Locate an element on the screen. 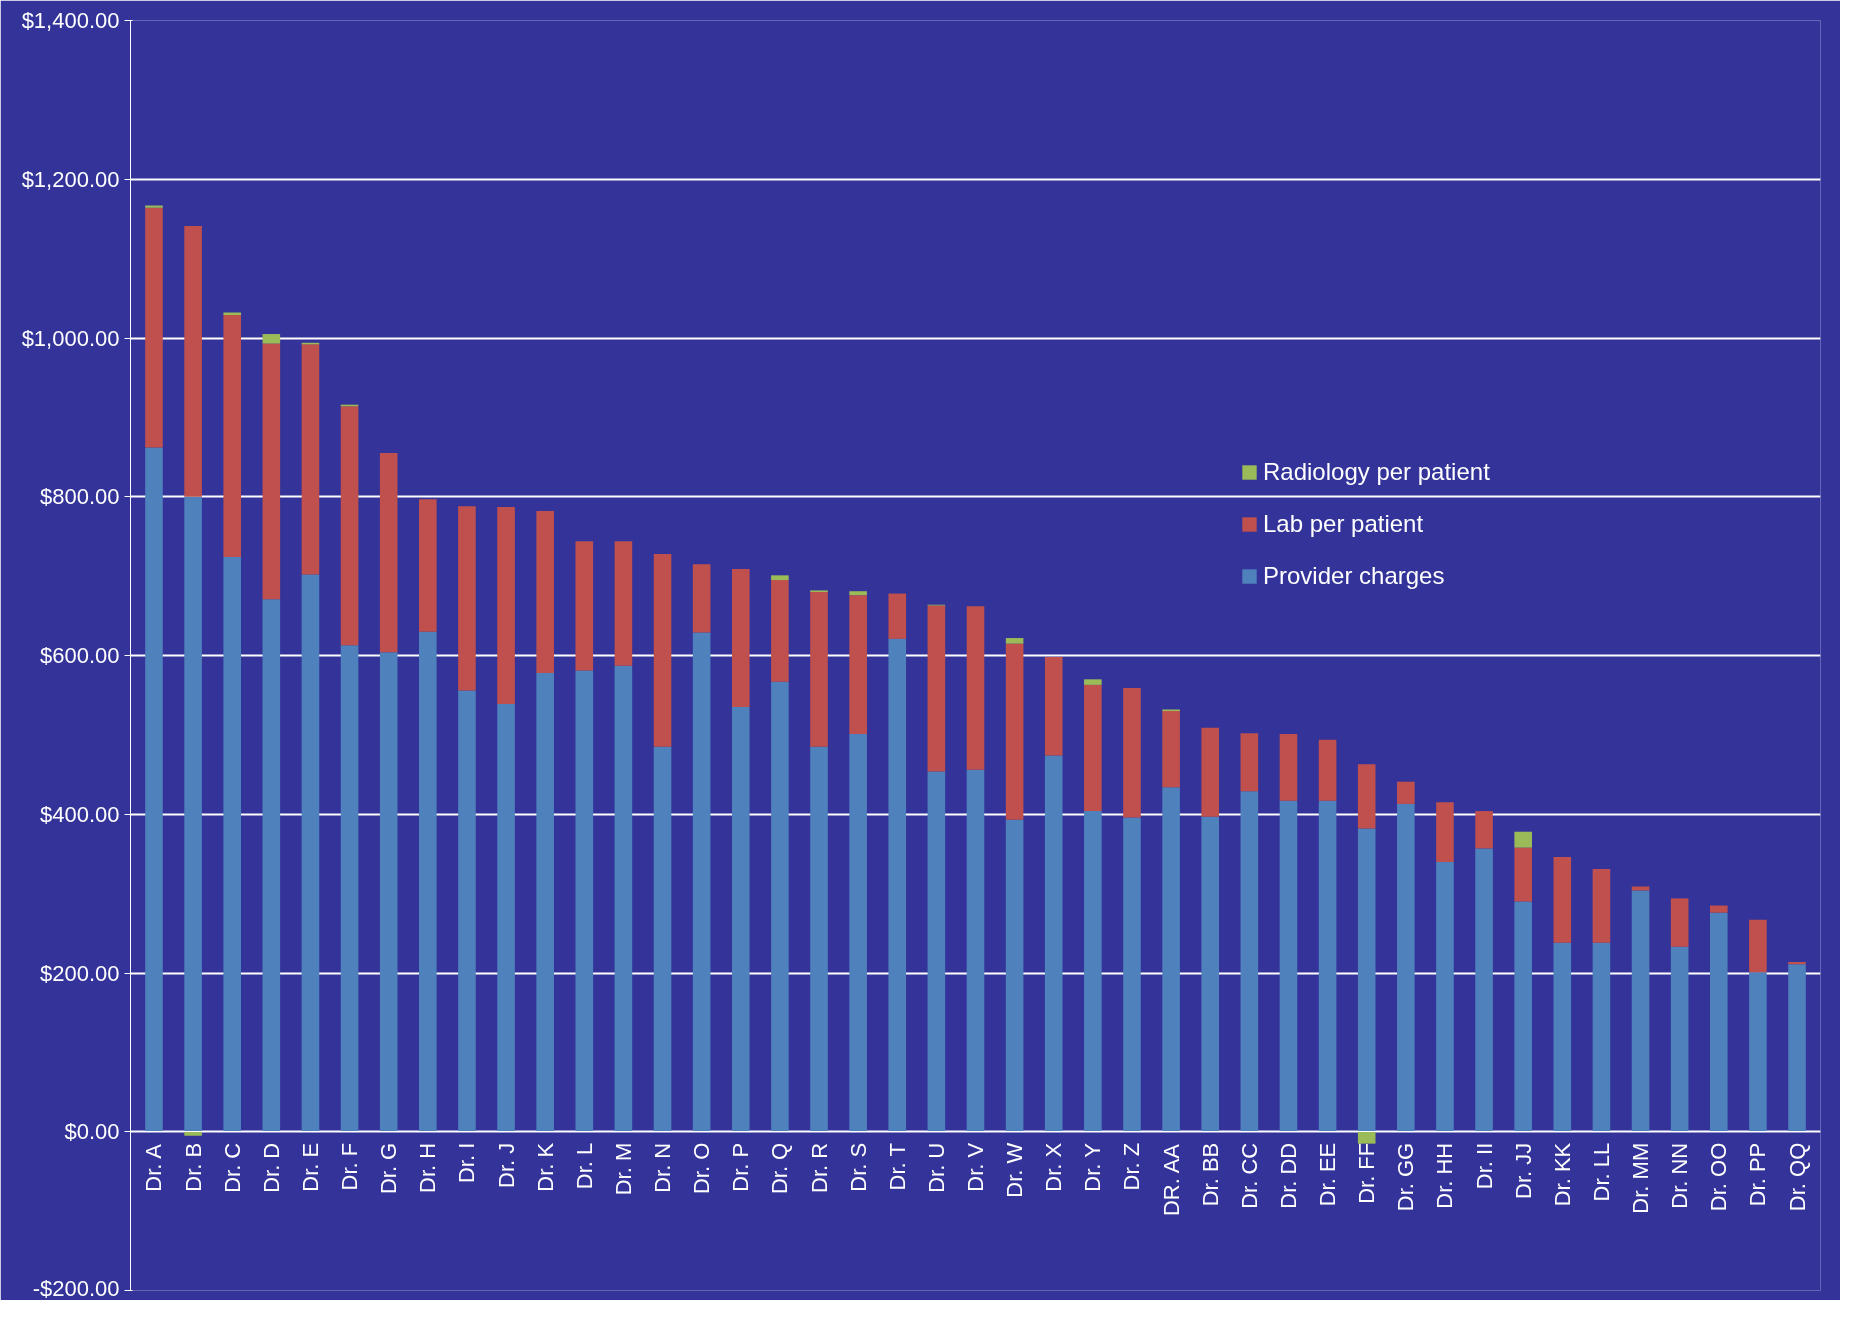  x-tick-label: Dr. N is located at coordinates (663, 1167).